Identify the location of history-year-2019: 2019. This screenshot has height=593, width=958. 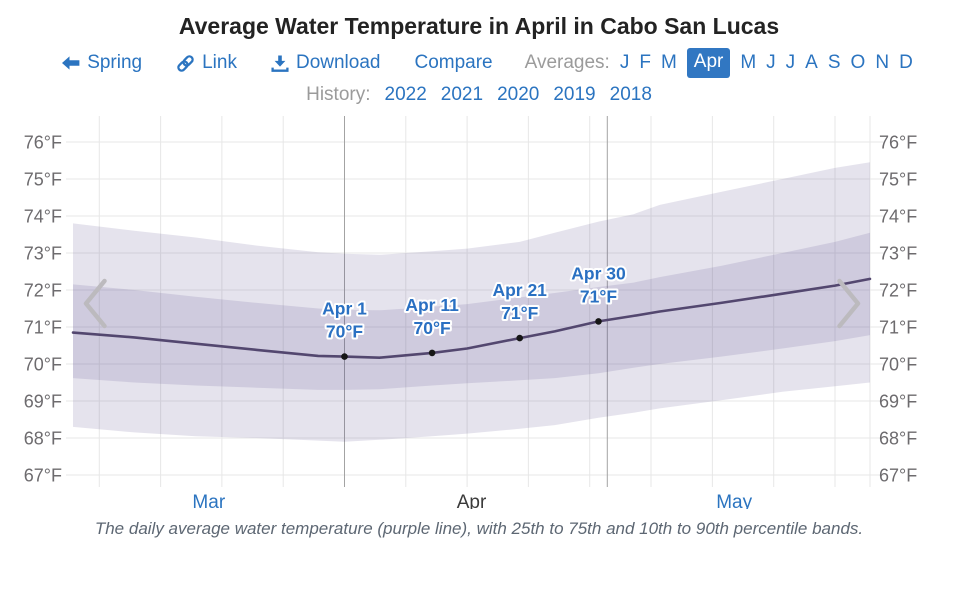
(574, 94).